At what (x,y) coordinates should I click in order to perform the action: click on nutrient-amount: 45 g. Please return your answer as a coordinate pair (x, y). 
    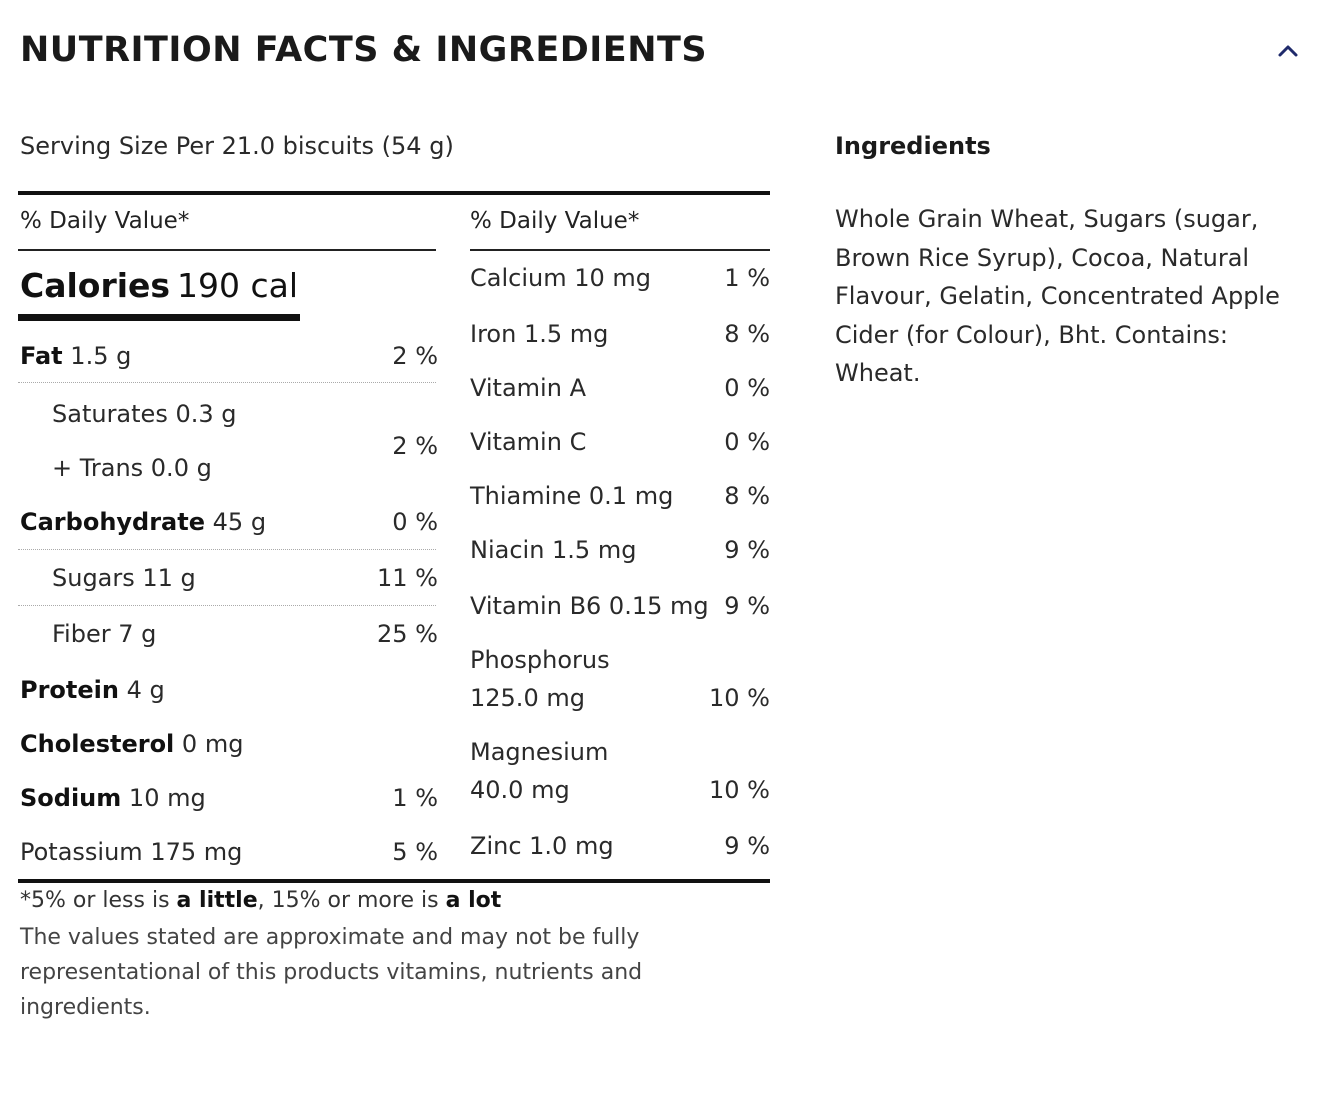
    Looking at the image, I should click on (239, 522).